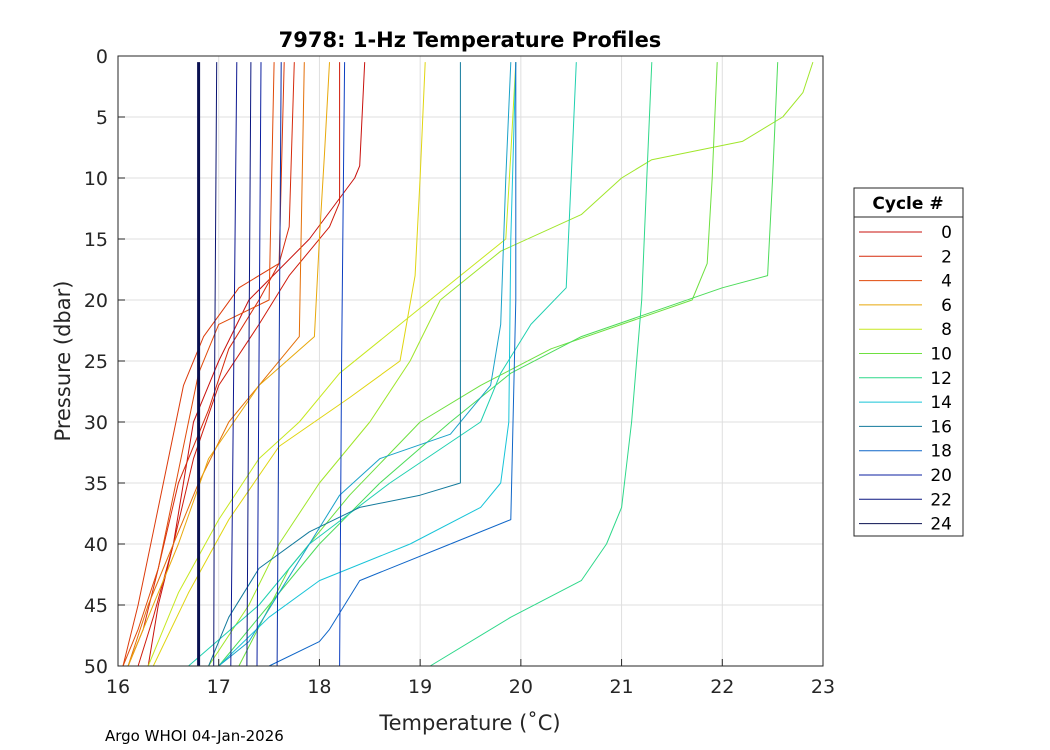  I want to click on legend-label-6: 6, so click(946, 306).